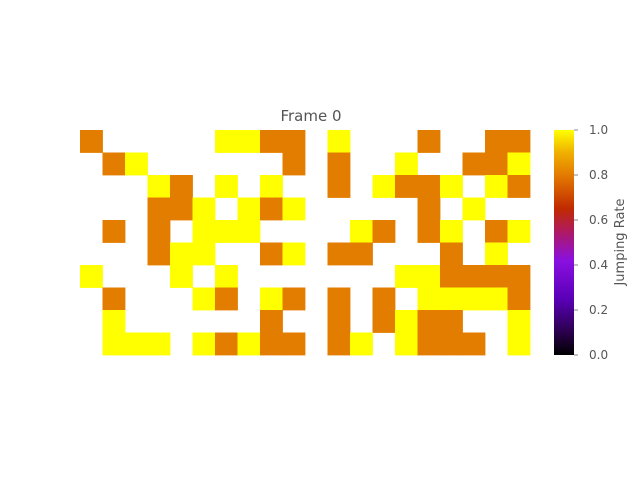 Image resolution: width=640 pixels, height=484 pixels. I want to click on colorbar-tick-label: 0.2, so click(598, 310).